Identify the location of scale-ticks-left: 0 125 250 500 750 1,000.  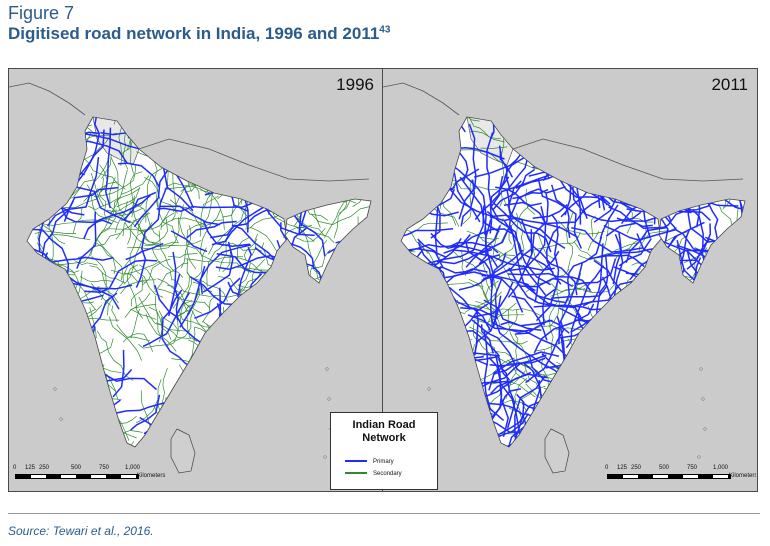
(93, 469).